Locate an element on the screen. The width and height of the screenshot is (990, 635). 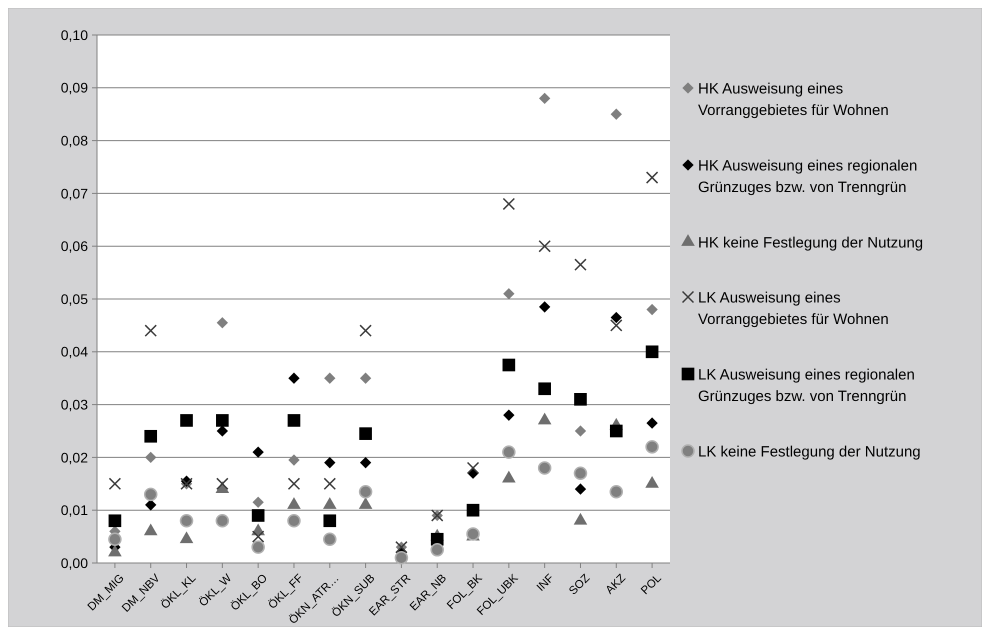
y-tick-label: 0,06 is located at coordinates (74, 246).